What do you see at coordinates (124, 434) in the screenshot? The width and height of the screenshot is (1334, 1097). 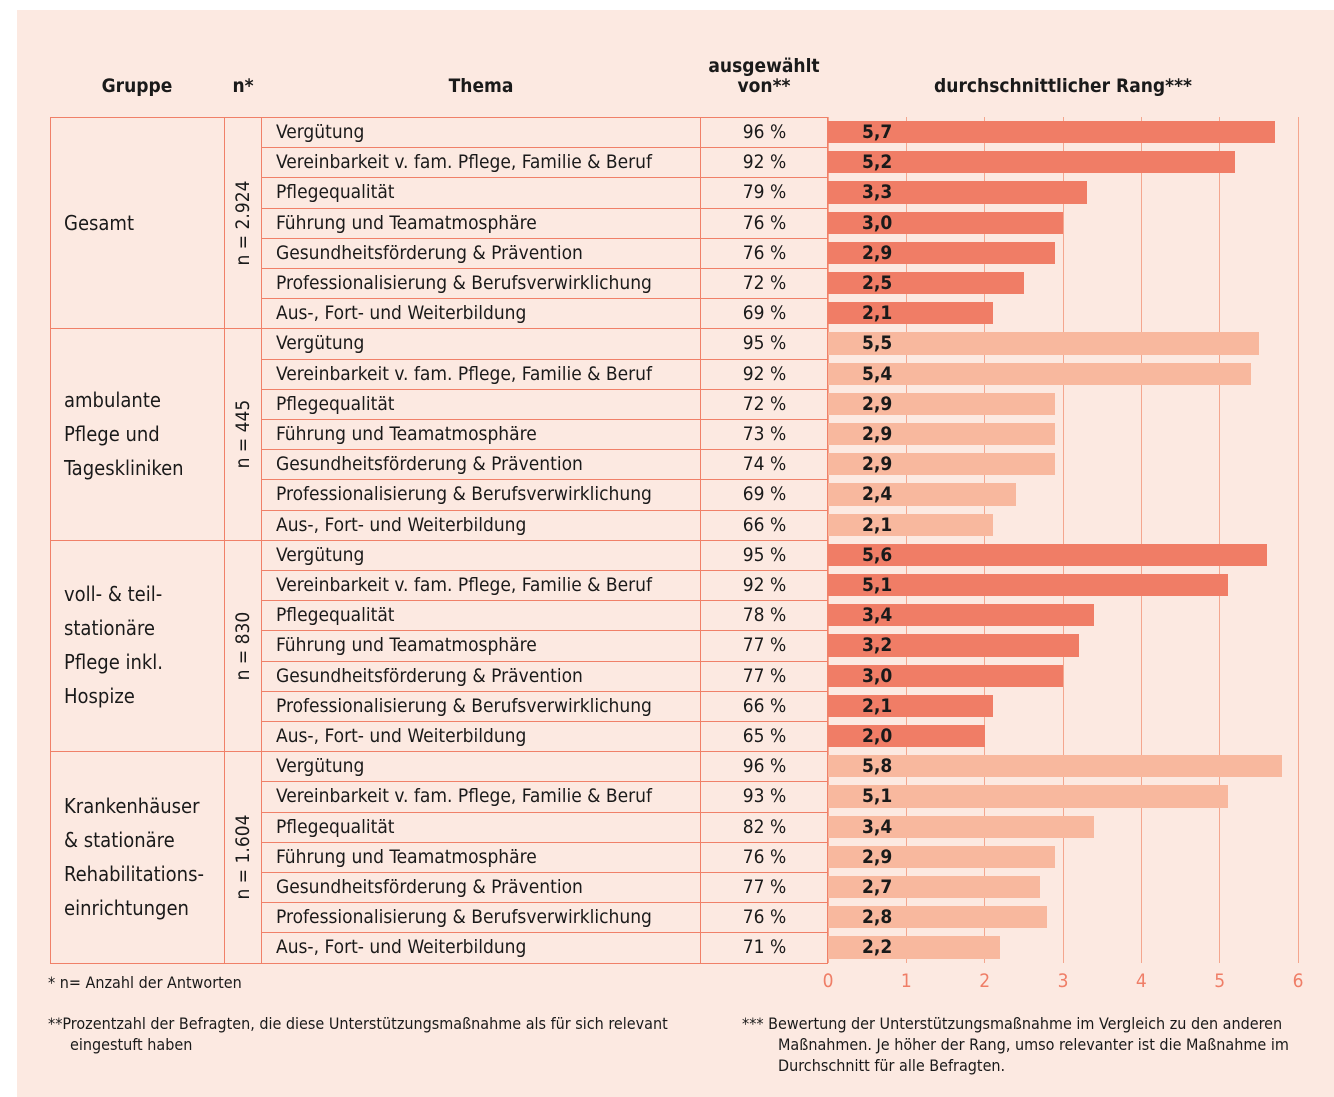 I see `group-label: ambulante Pflege und Tageskliniken` at bounding box center [124, 434].